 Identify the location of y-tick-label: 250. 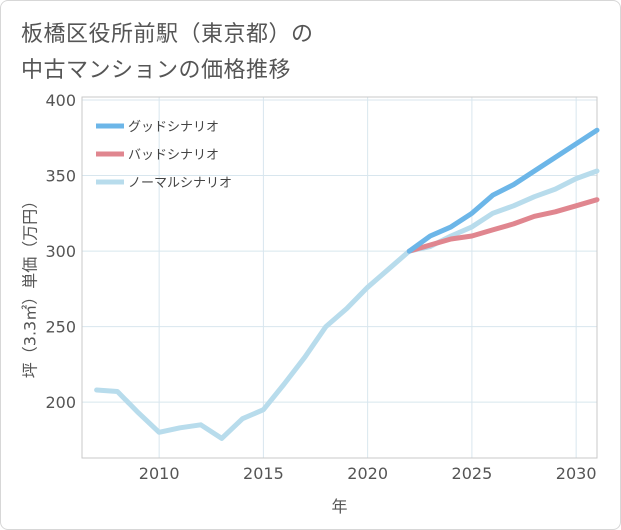
(60, 327).